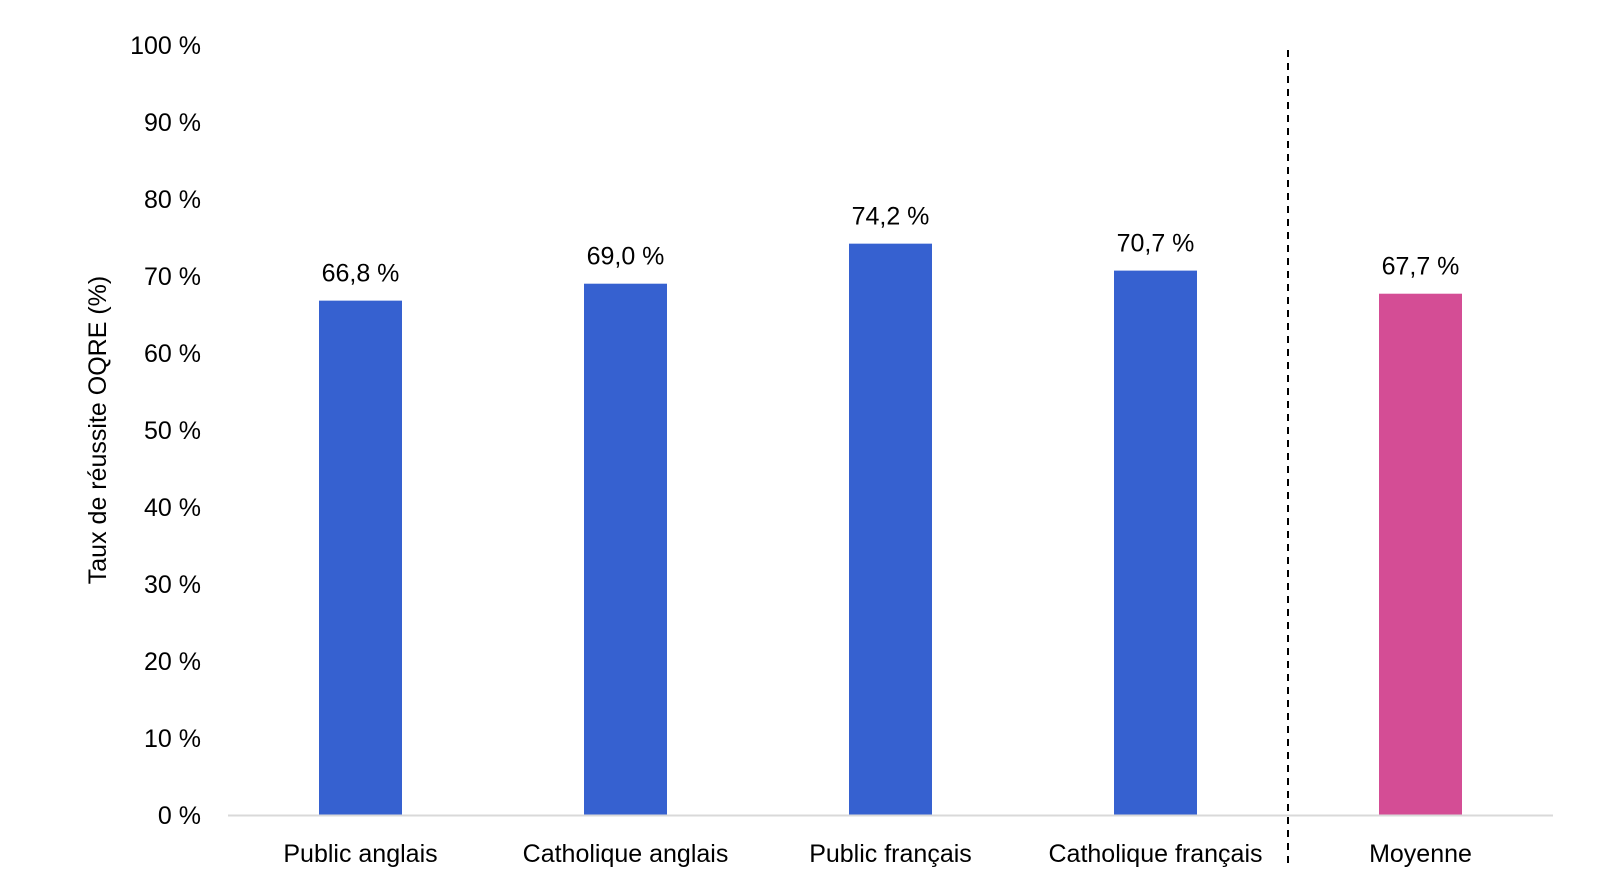 This screenshot has width=1610, height=874. What do you see at coordinates (1155, 854) in the screenshot?
I see `x-category-label: Catholique français` at bounding box center [1155, 854].